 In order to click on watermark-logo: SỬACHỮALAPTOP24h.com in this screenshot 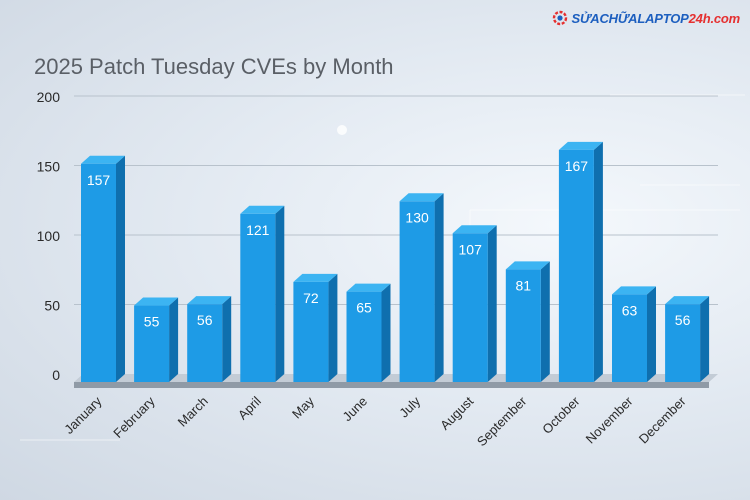, I will do `click(646, 18)`.